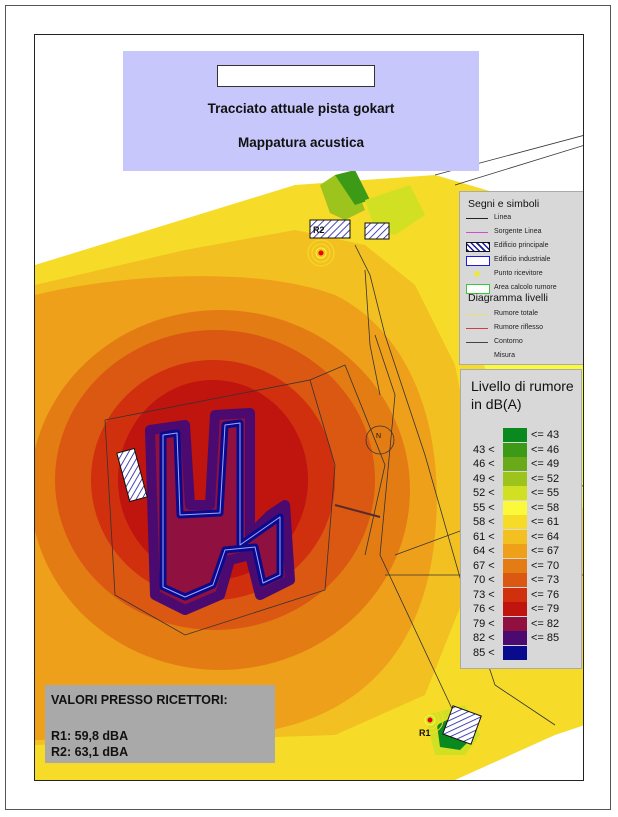 Image resolution: width=618 pixels, height=817 pixels. I want to click on noise-class-lower: 58 <, so click(484, 522).